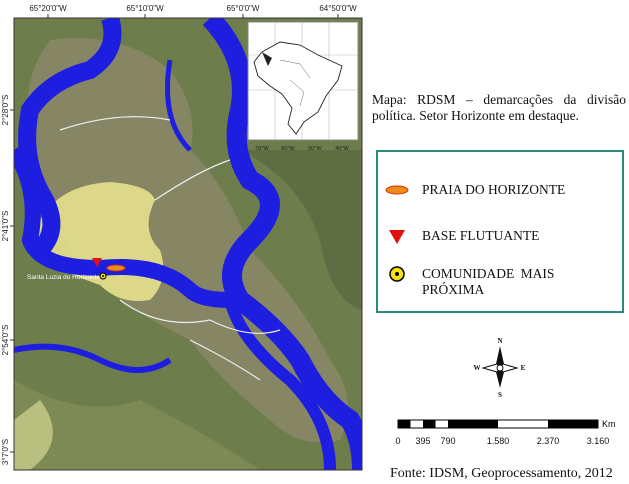 This screenshot has width=629, height=484. Describe the element at coordinates (5, 452) in the screenshot. I see `left-coord: 3°7'0"S` at that location.